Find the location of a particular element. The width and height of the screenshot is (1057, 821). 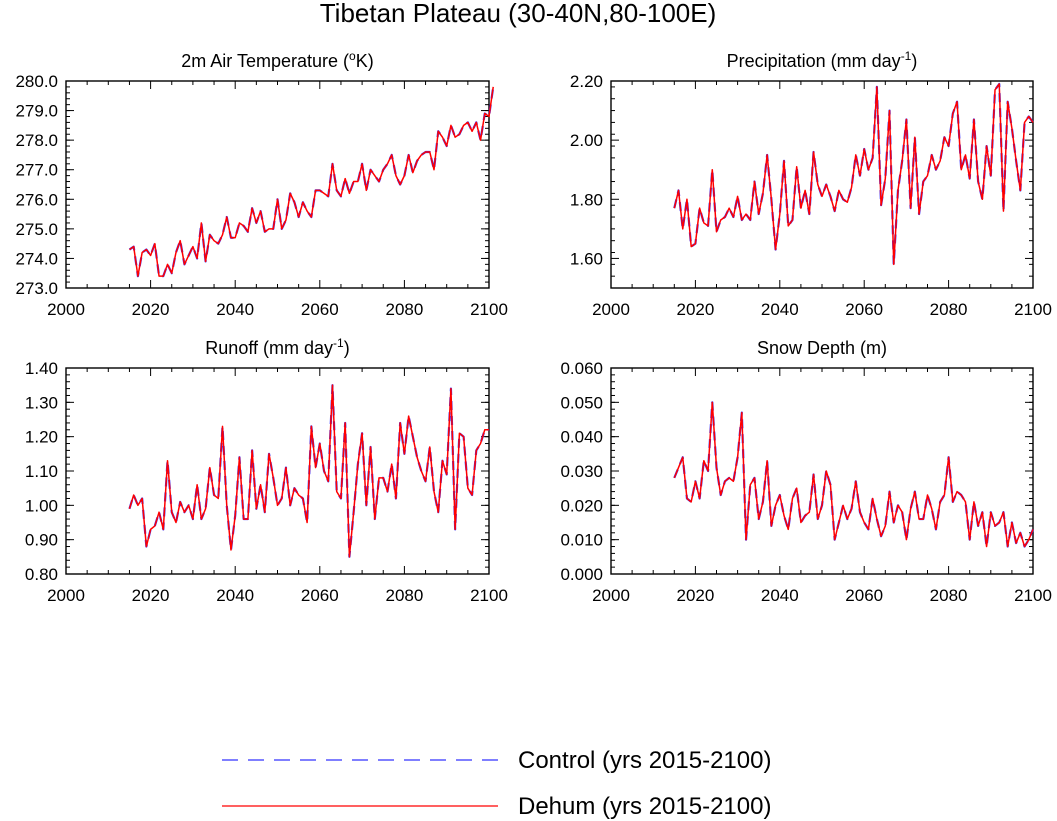

panel-title: Runoff (mm day-1) is located at coordinates (277, 347).